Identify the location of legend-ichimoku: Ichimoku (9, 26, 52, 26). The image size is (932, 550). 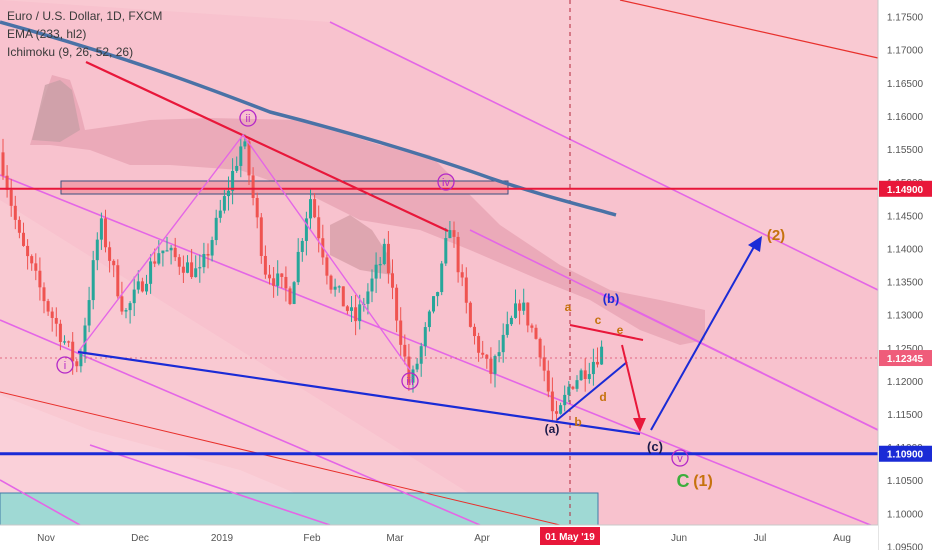
(70, 52).